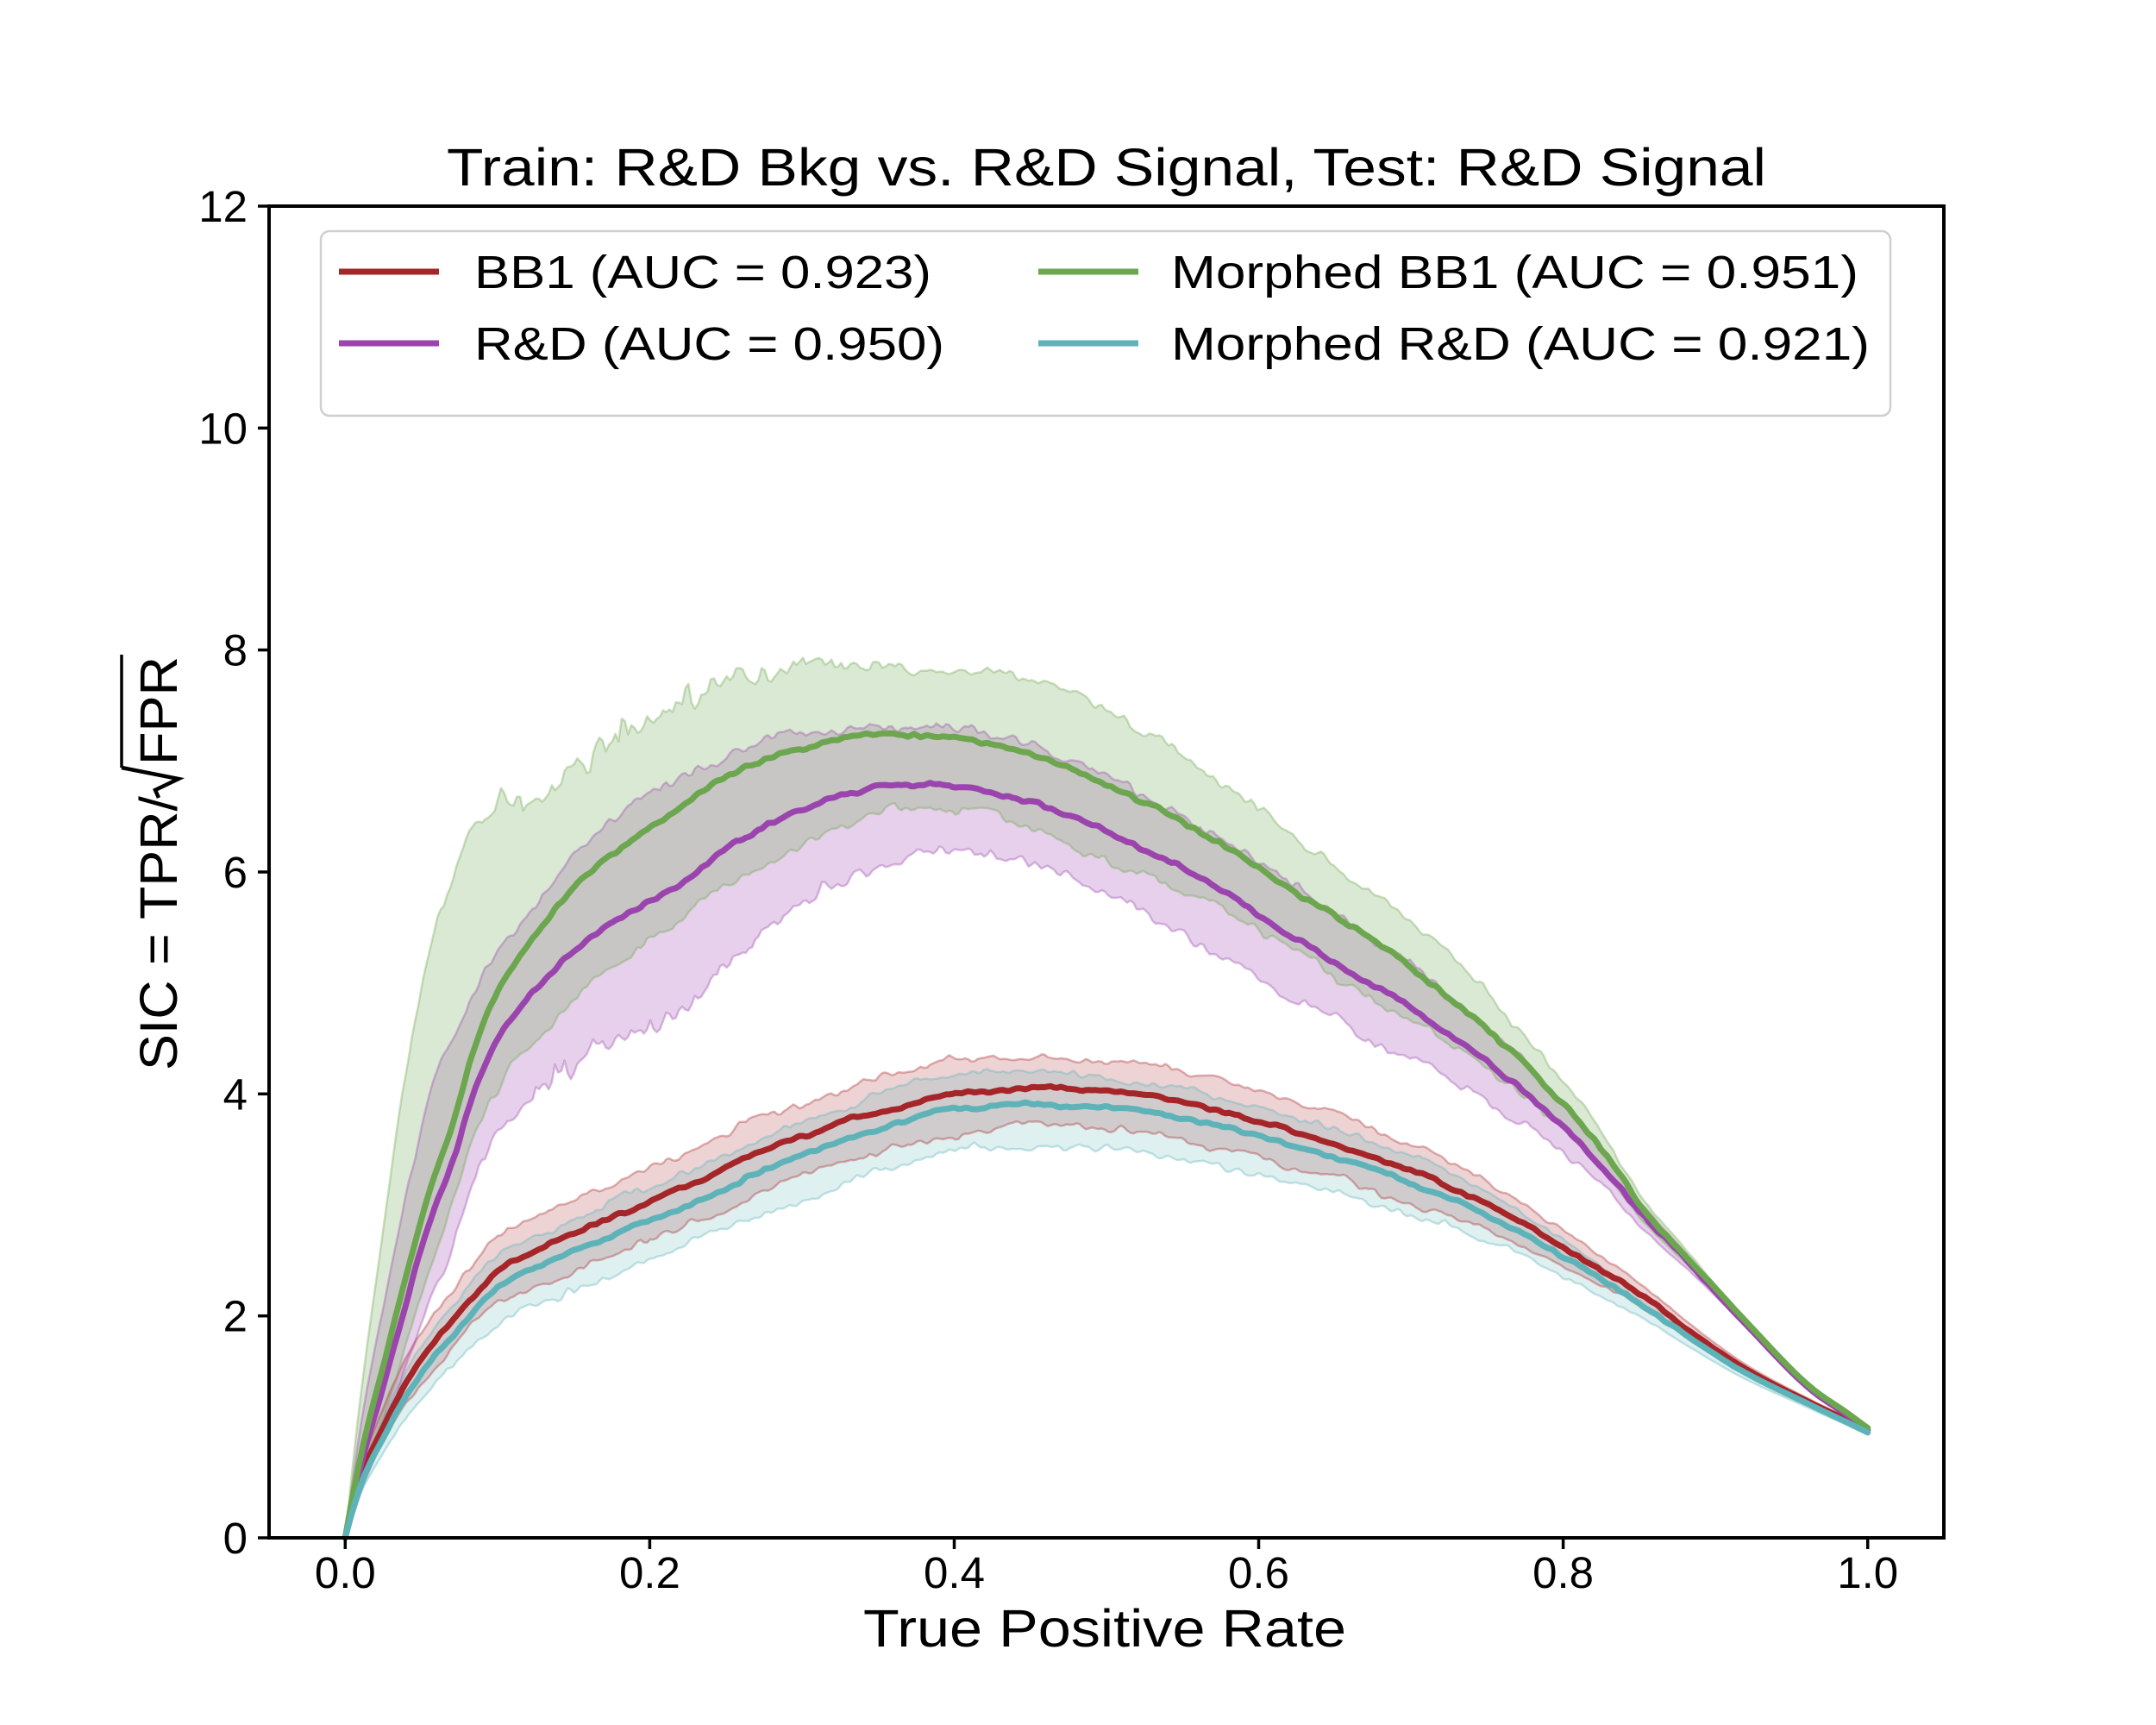  Describe the element at coordinates (1514, 272) in the screenshot. I see `svg-text: Morphed BB1 (AUC = 0.951)` at that location.